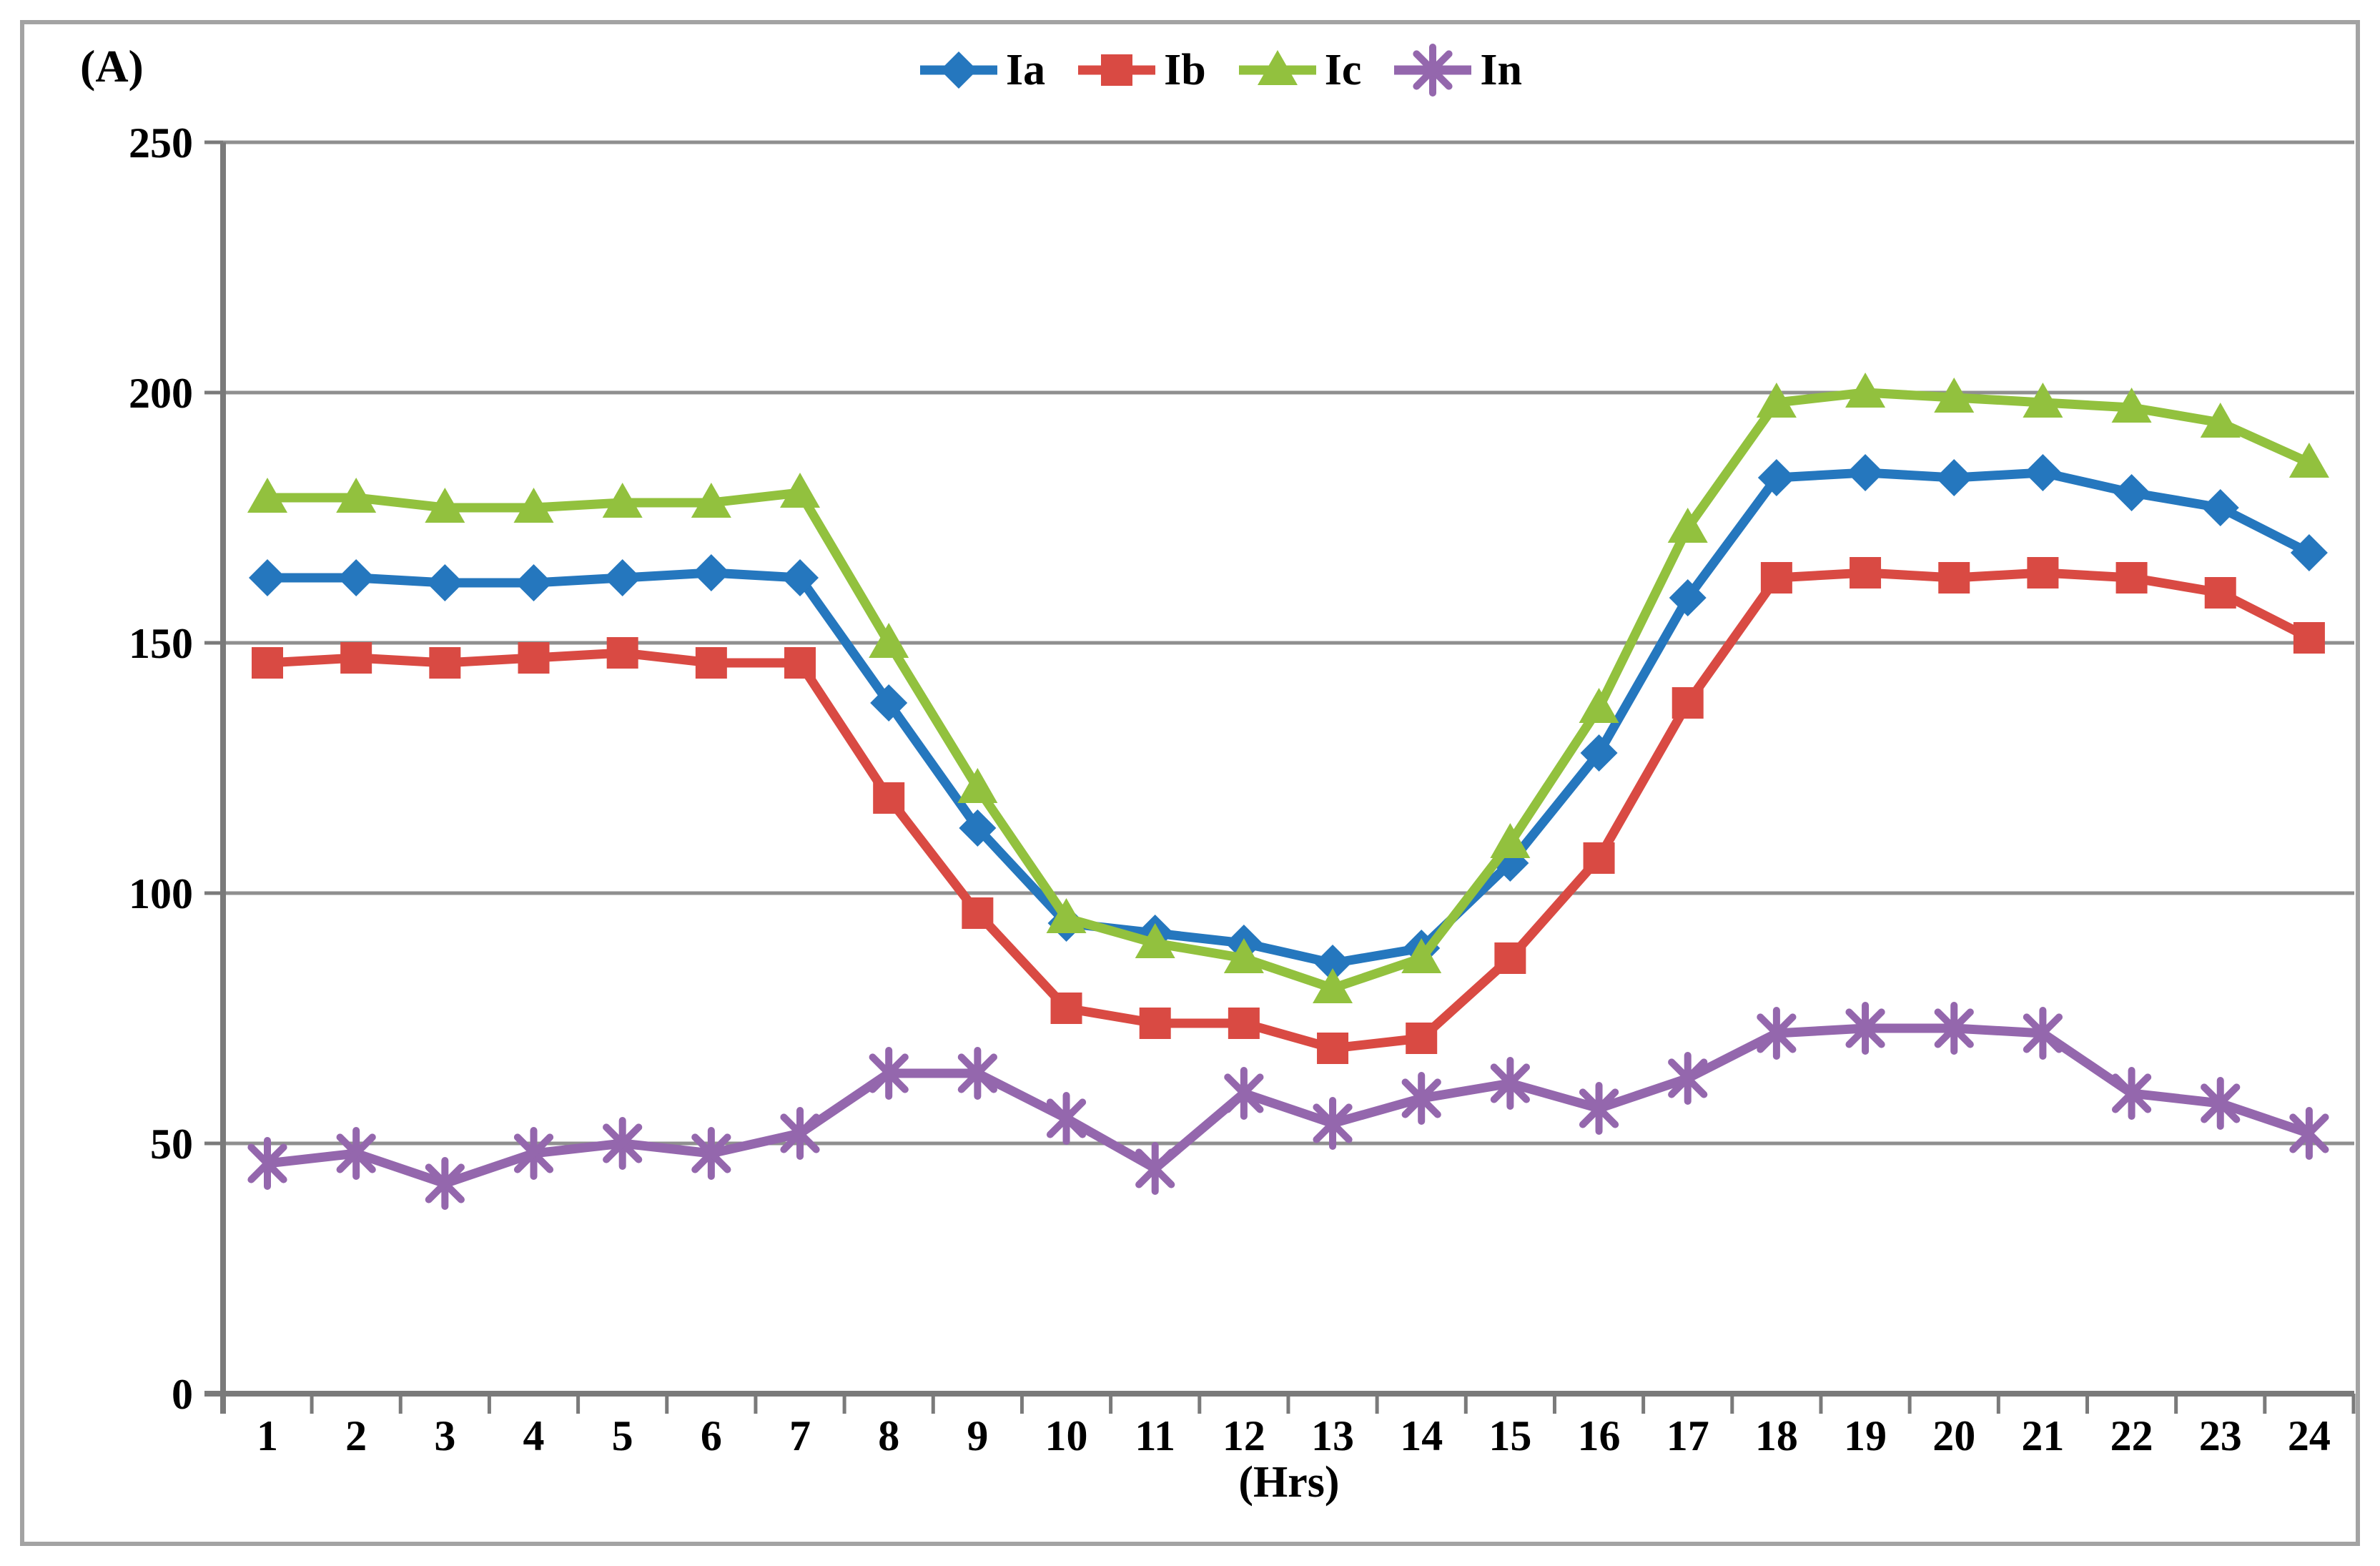  Describe the element at coordinates (1299, 70) in the screenshot. I see `legend-item-Ic: Ic` at that location.